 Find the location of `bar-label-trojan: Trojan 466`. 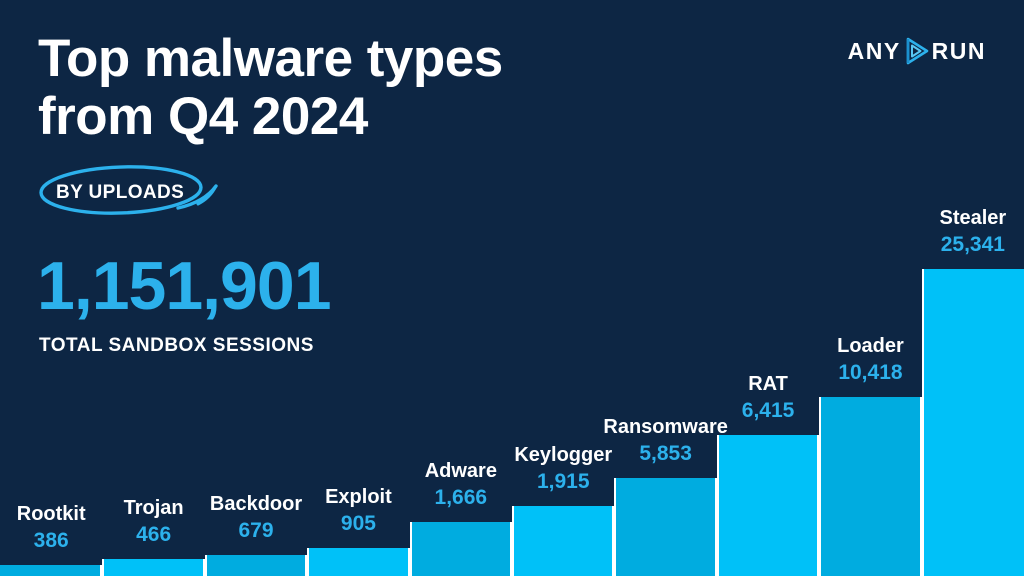

bar-label-trojan: Trojan 466 is located at coordinates (154, 521).